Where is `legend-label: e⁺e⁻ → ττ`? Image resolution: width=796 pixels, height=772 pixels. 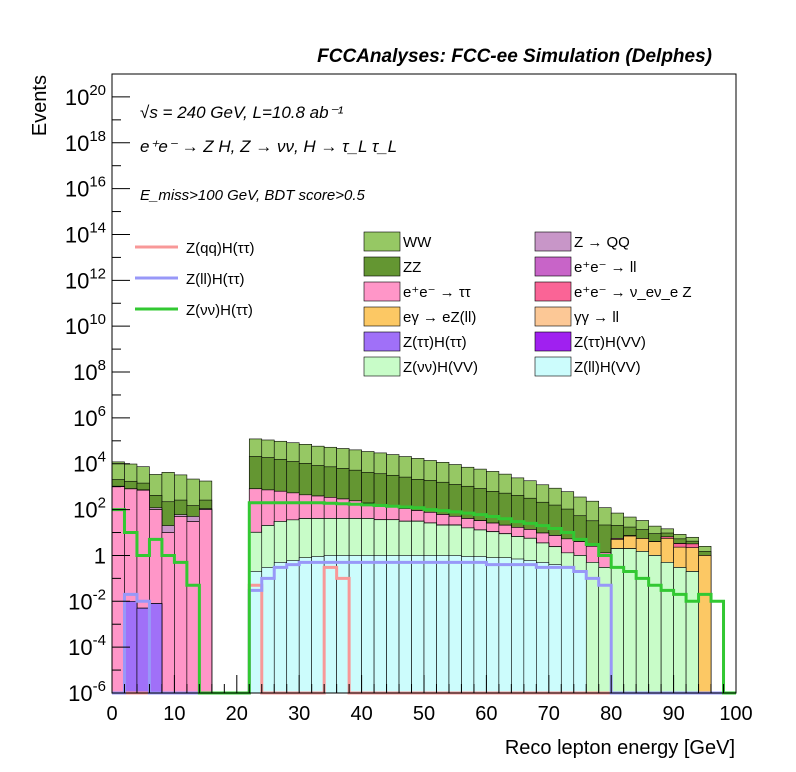
legend-label: e⁺e⁻ → ττ is located at coordinates (437, 292).